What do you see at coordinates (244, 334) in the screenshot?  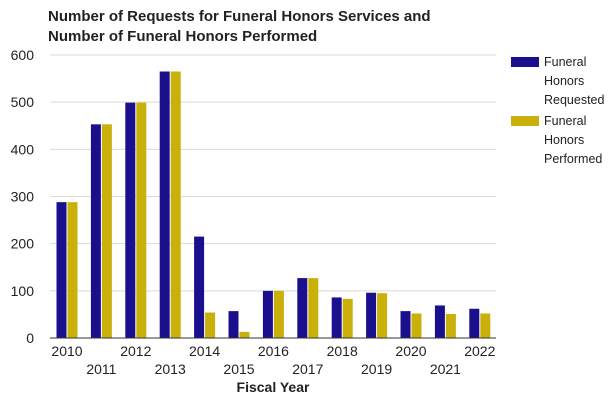 I see `bar-performed-2015` at bounding box center [244, 334].